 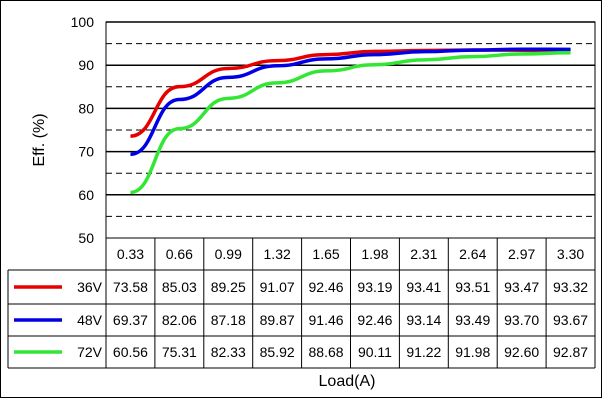 What do you see at coordinates (228, 320) in the screenshot?
I see `data-label: 87.18` at bounding box center [228, 320].